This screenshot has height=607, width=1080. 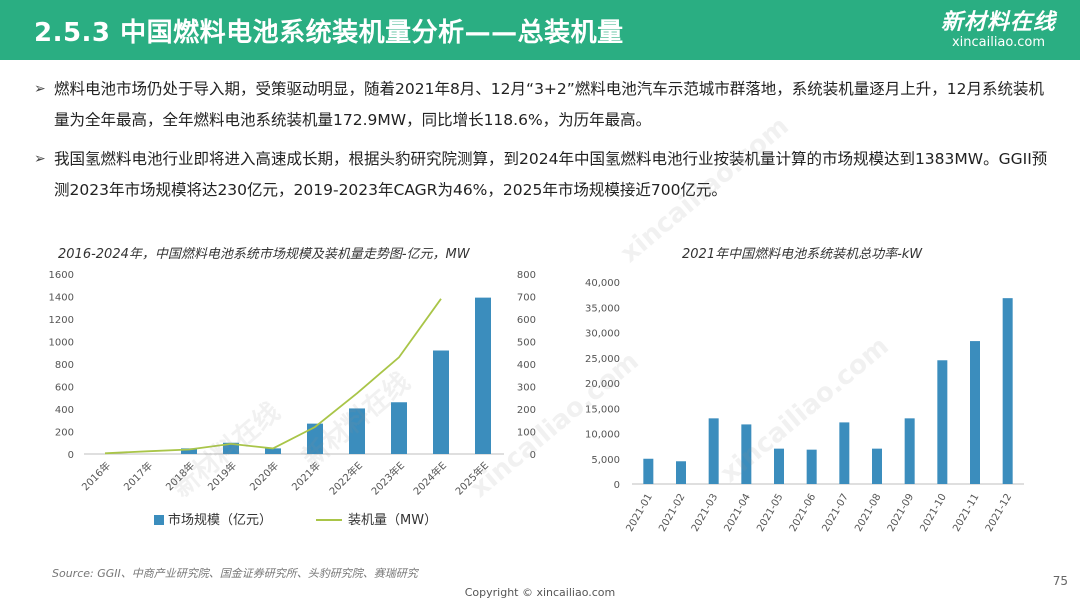 What do you see at coordinates (526, 275) in the screenshot?
I see `y2-tick-label: 800` at bounding box center [526, 275].